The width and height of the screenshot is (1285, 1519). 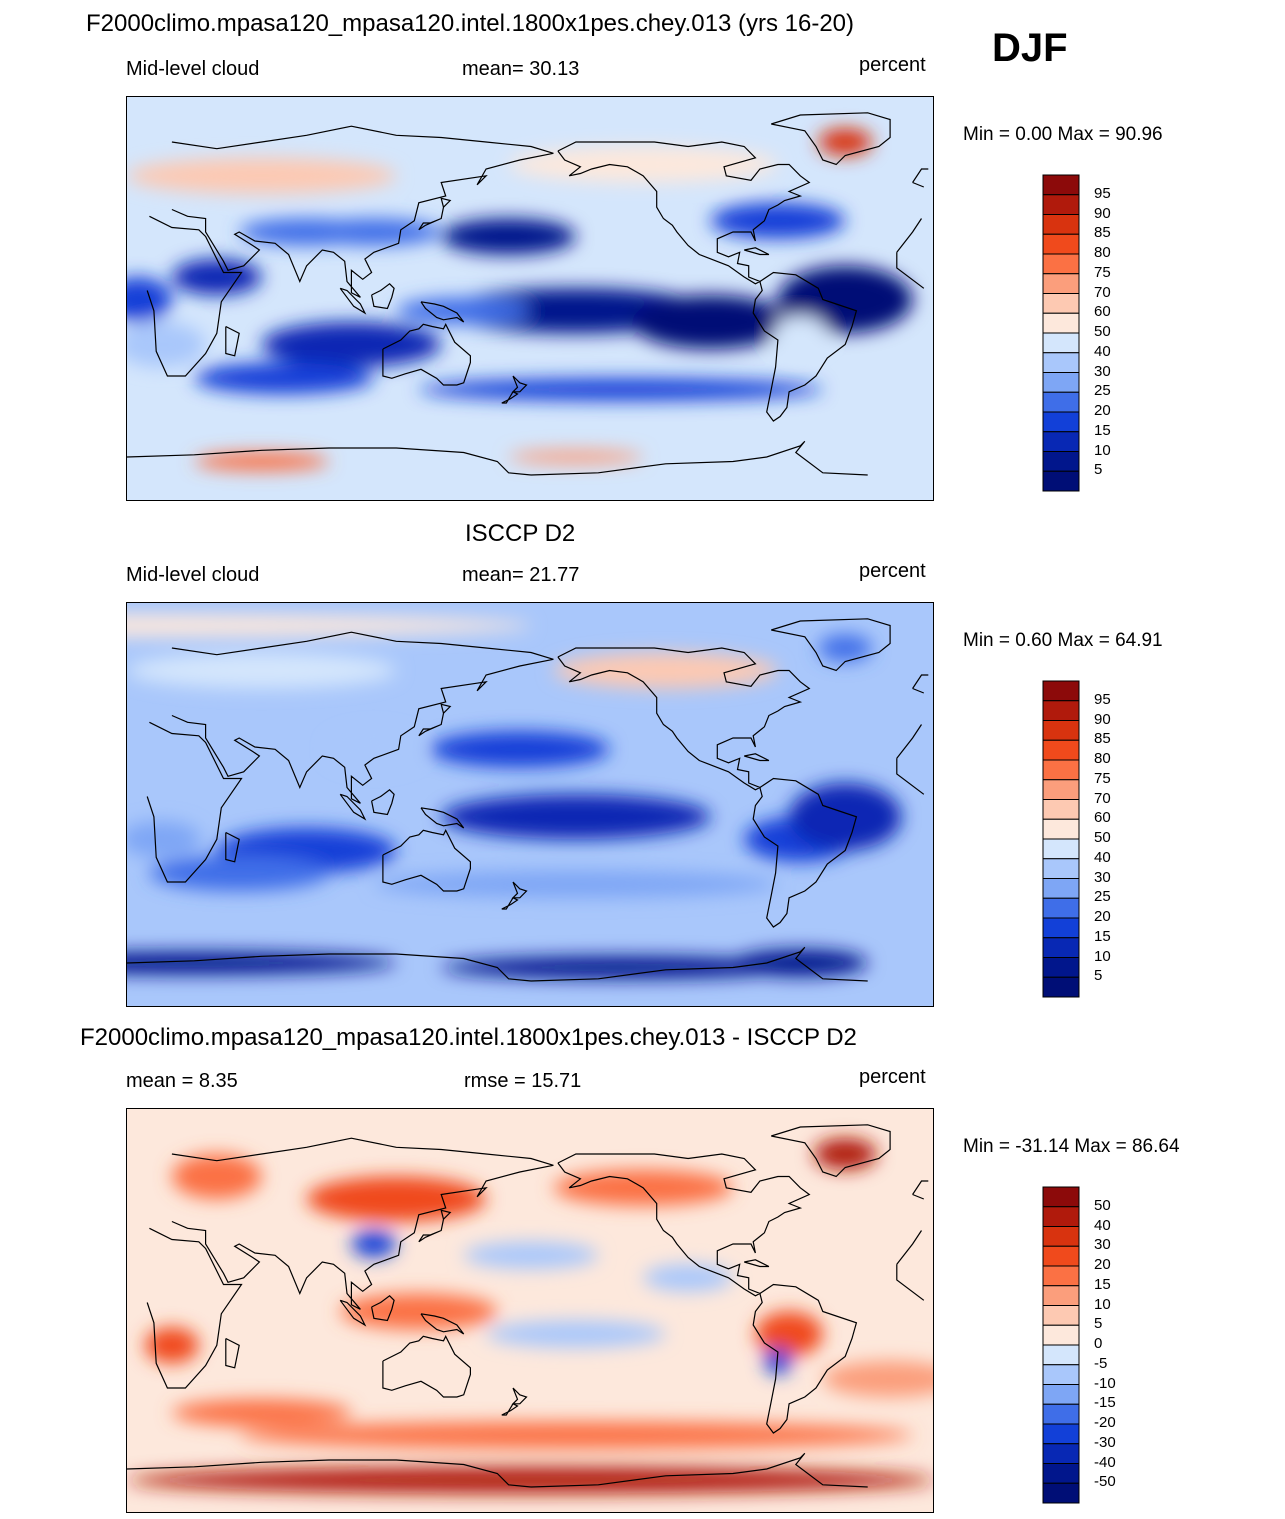 What do you see at coordinates (1112, 334) in the screenshot?
I see `panel1-colorbar: 95 90 85 80 75 70 60 50 40 30 25 20 15 10 5` at bounding box center [1112, 334].